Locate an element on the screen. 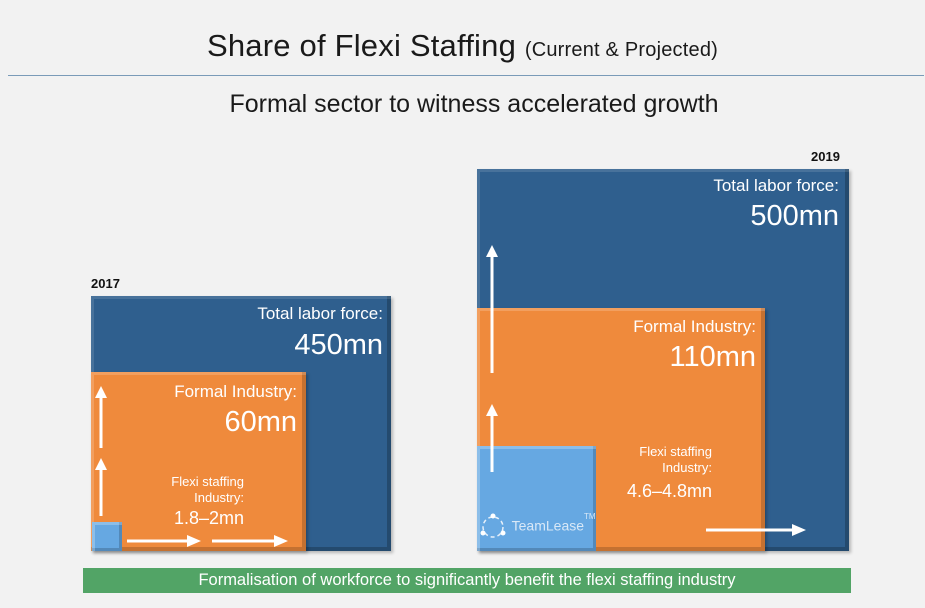  formal-industry-value-2019: 110mn is located at coordinates (712, 357).